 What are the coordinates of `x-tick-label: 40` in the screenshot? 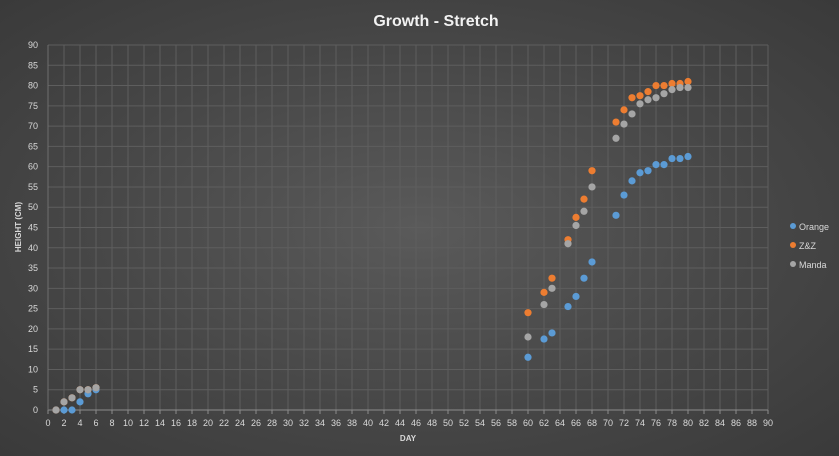 It's located at (368, 423).